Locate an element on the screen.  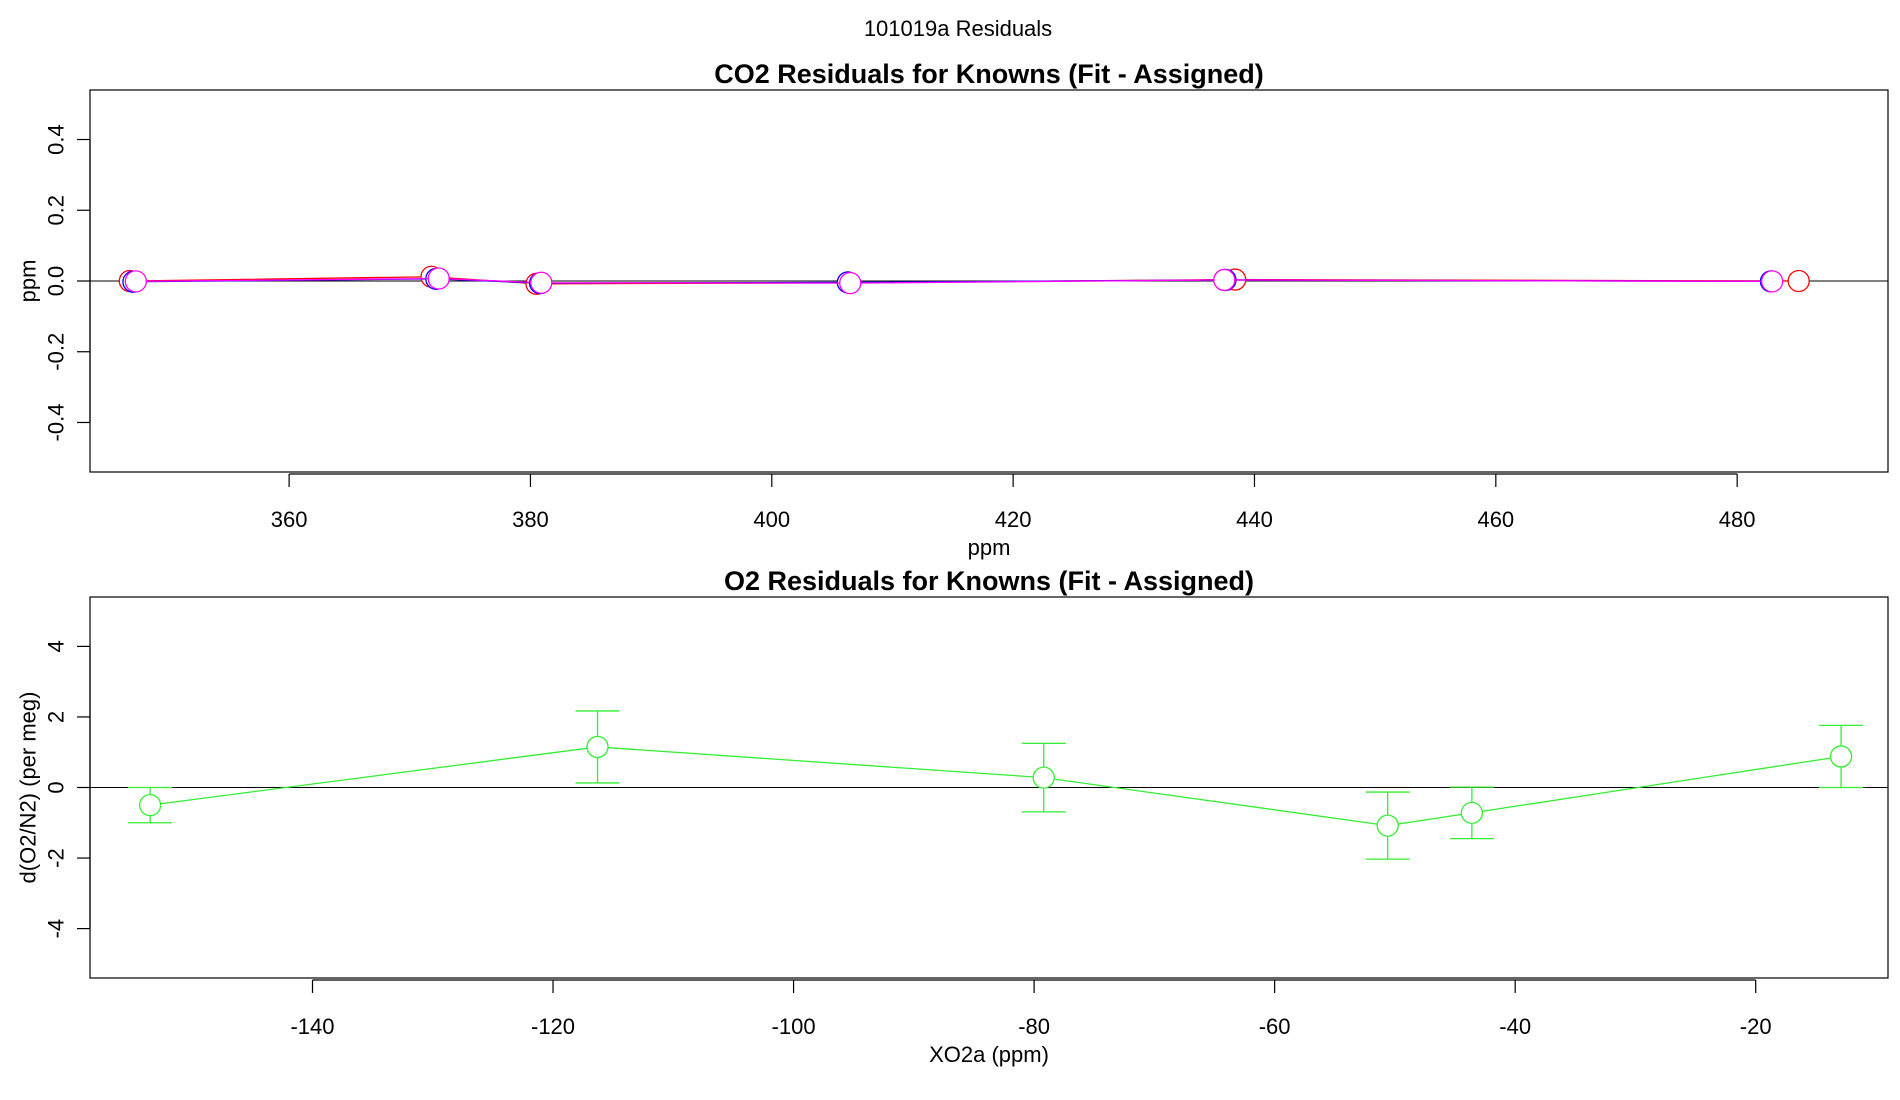
co2-x-axis-label: ppm is located at coordinates (989, 547).